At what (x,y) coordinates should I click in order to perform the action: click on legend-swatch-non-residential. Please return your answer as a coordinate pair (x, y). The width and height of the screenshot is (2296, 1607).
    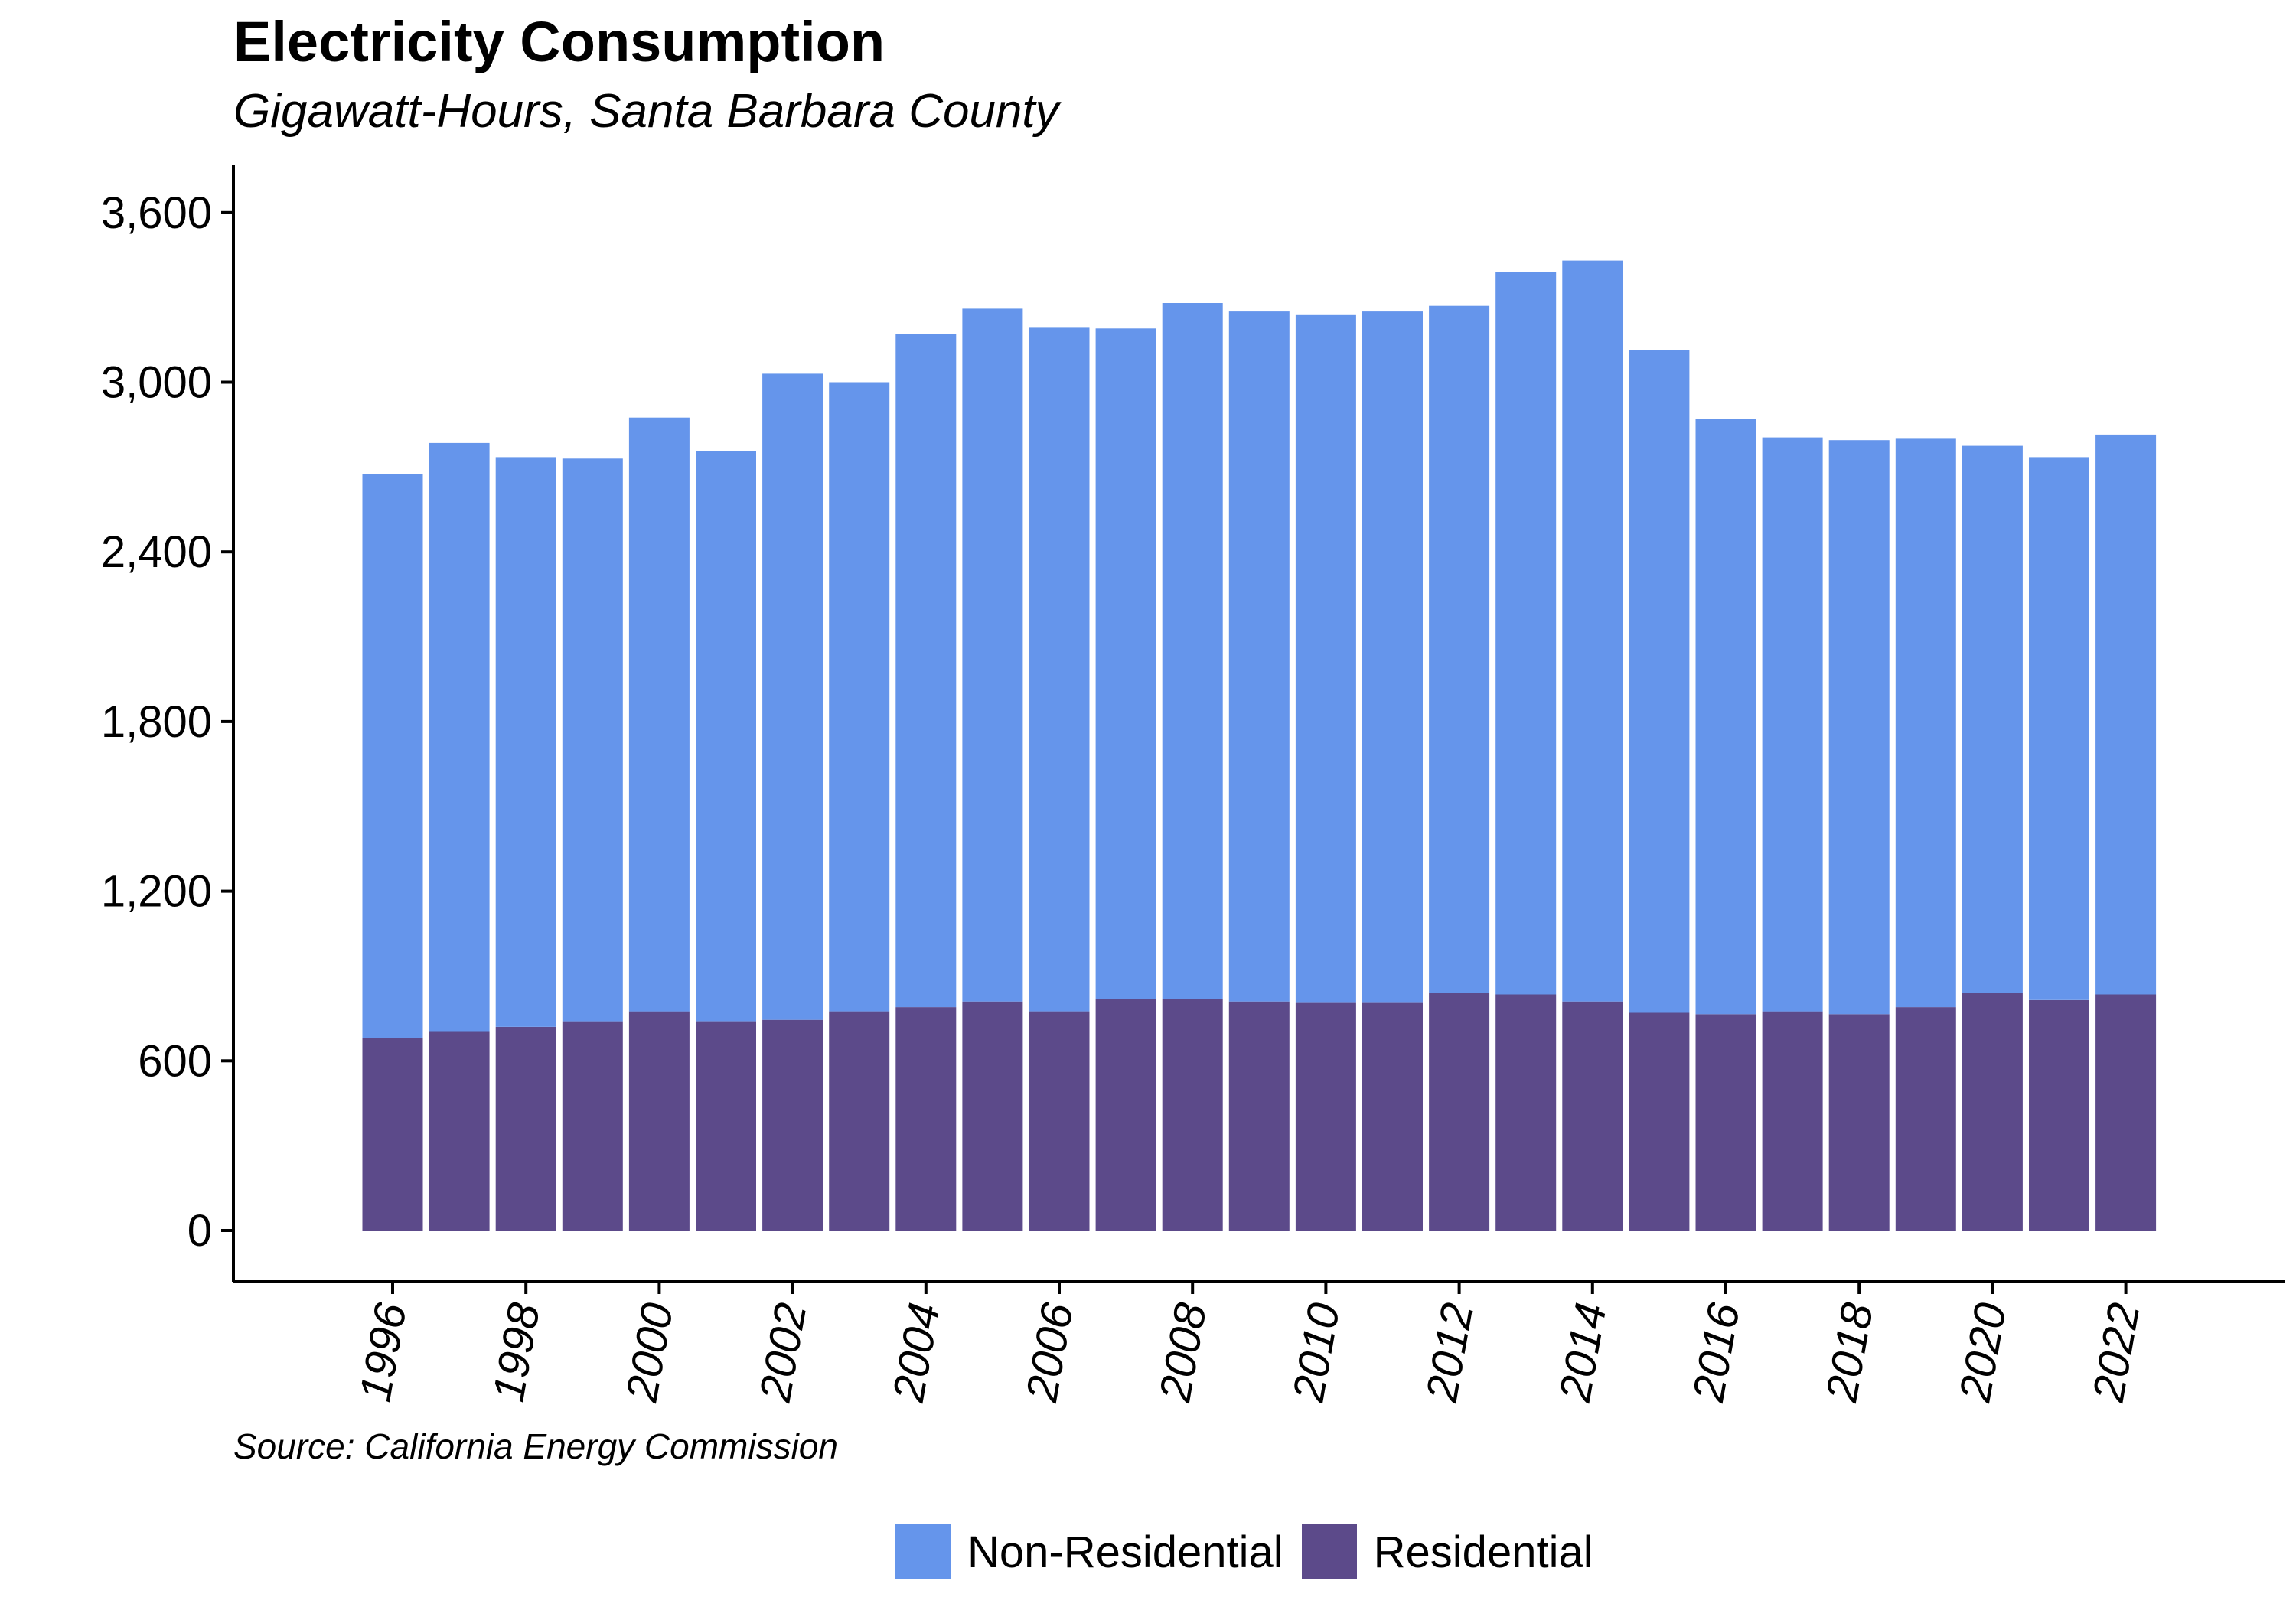
    Looking at the image, I should click on (923, 1551).